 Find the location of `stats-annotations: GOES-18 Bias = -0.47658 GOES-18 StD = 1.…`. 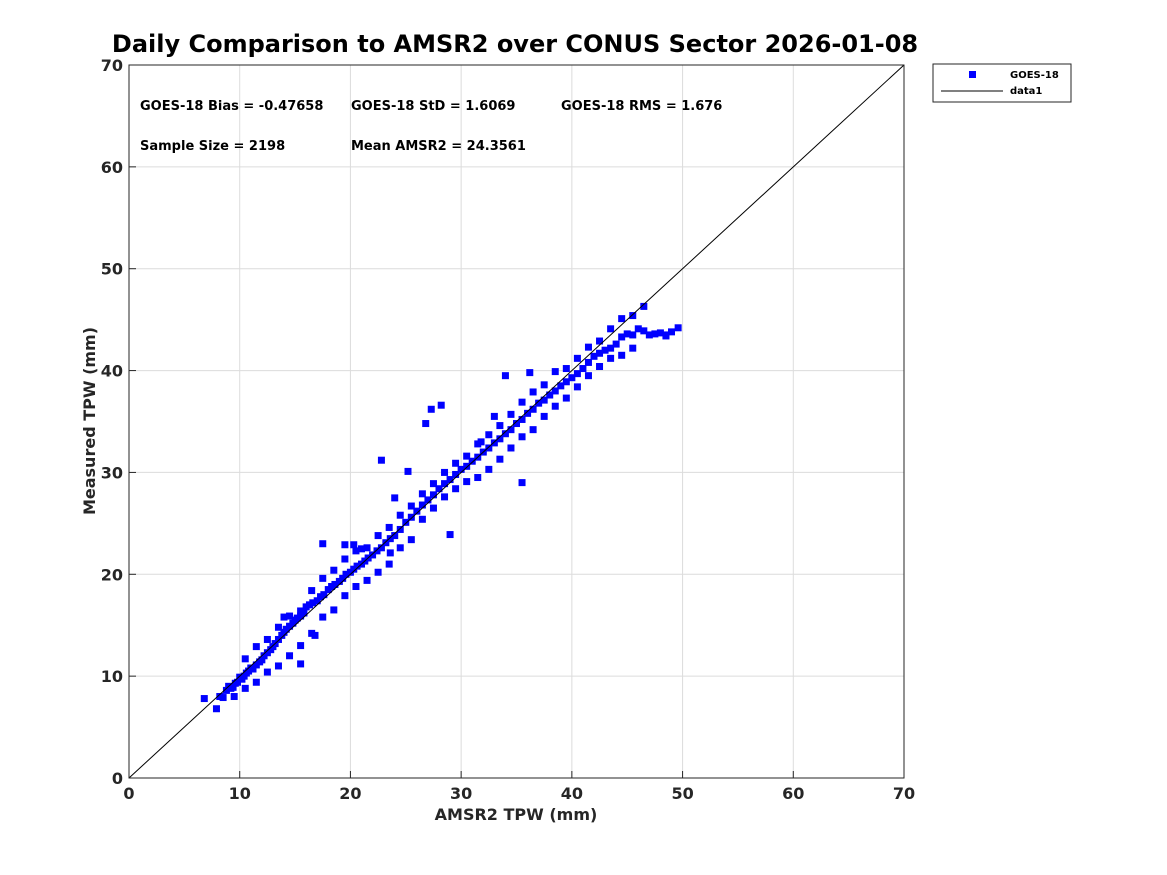

stats-annotations: GOES-18 Bias = -0.47658 GOES-18 StD = 1.… is located at coordinates (431, 126).